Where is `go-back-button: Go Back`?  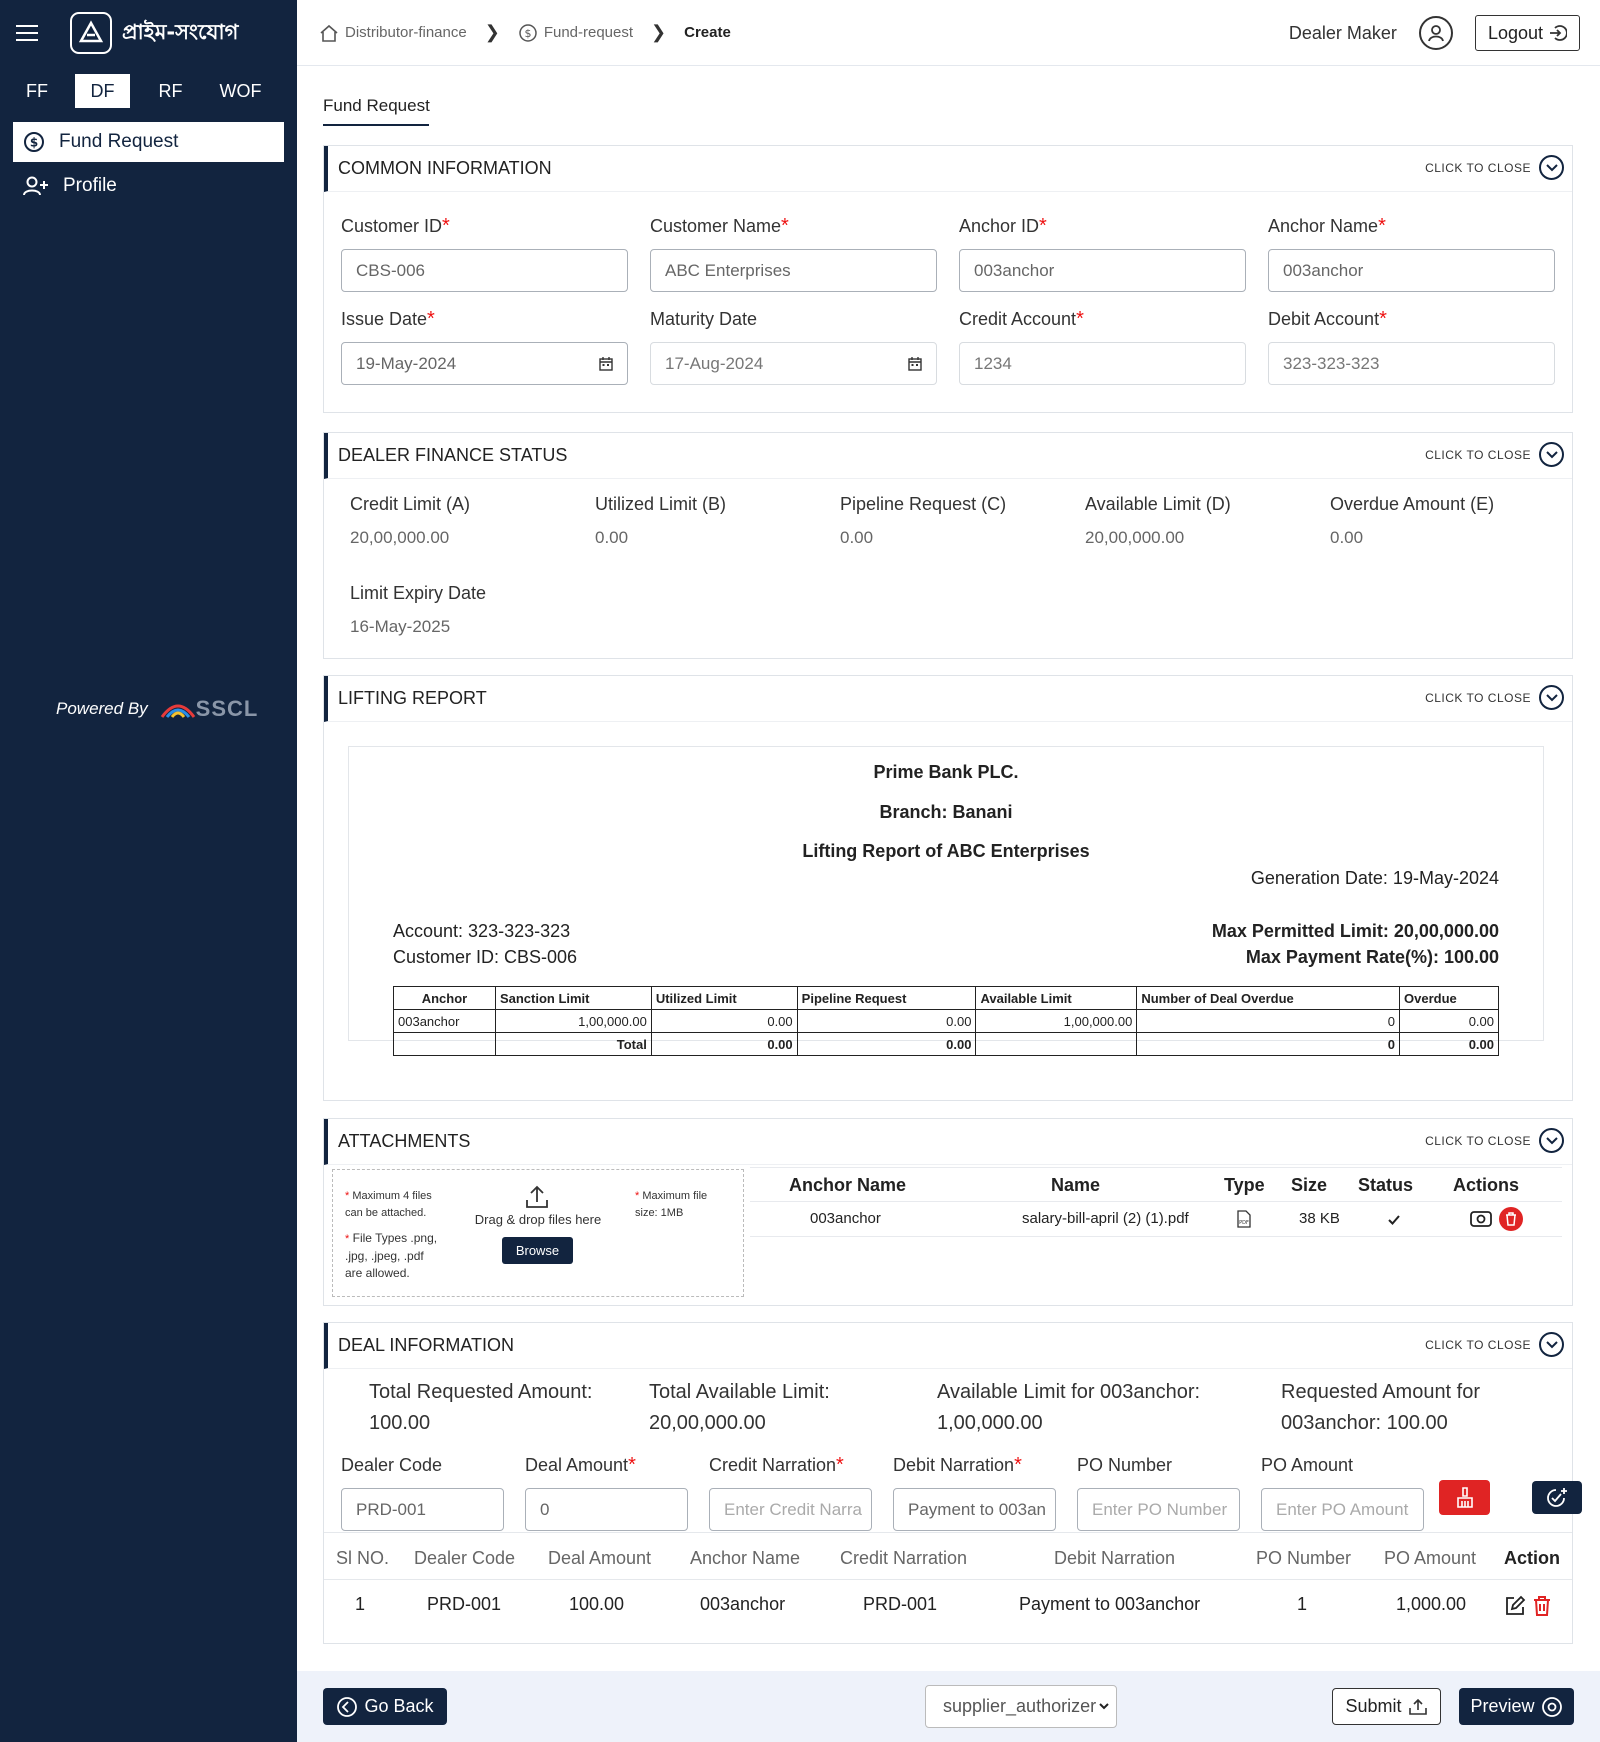
go-back-button: Go Back is located at coordinates (385, 1706).